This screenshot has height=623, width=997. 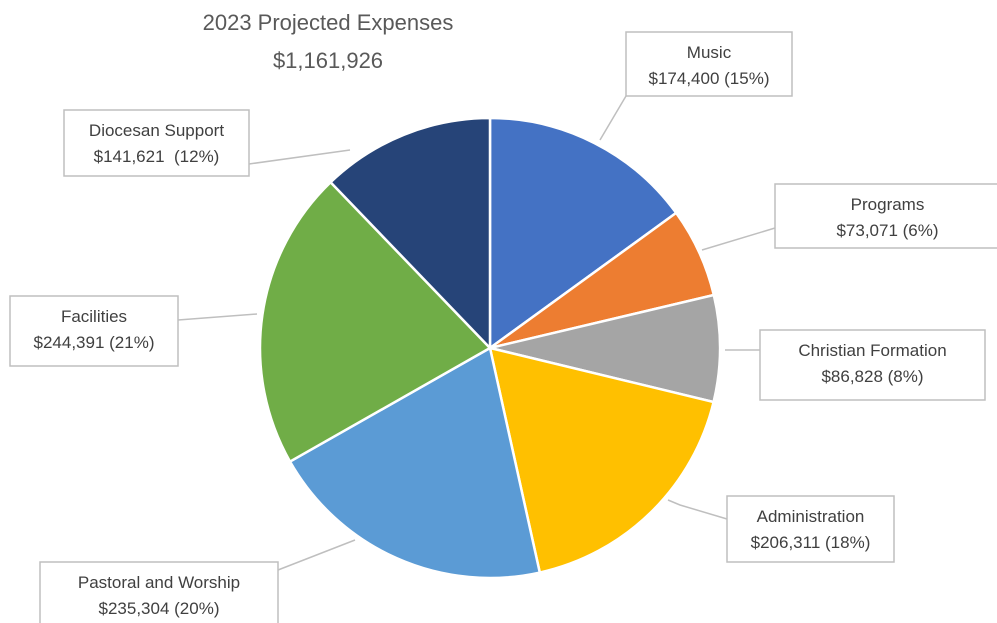 I want to click on callout-label: Administration, so click(x=811, y=516).